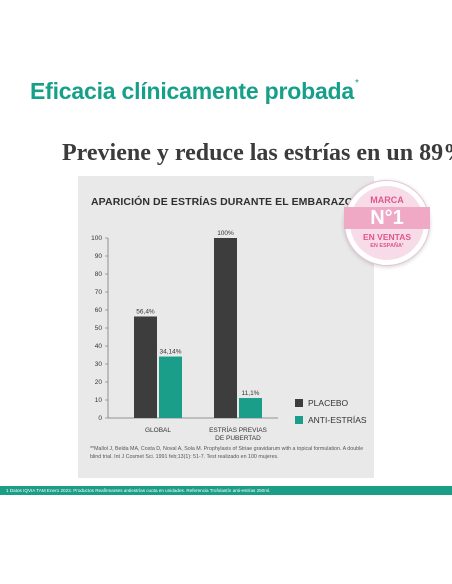 The height and width of the screenshot is (584, 452). I want to click on y-tick-label: 80, so click(99, 274).